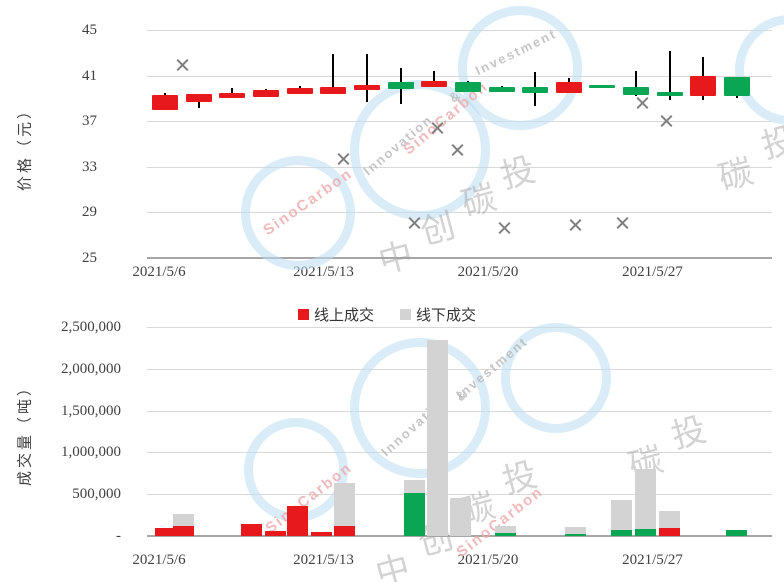 The width and height of the screenshot is (784, 582). What do you see at coordinates (89, 166) in the screenshot?
I see `price-y-tick-label: 33` at bounding box center [89, 166].